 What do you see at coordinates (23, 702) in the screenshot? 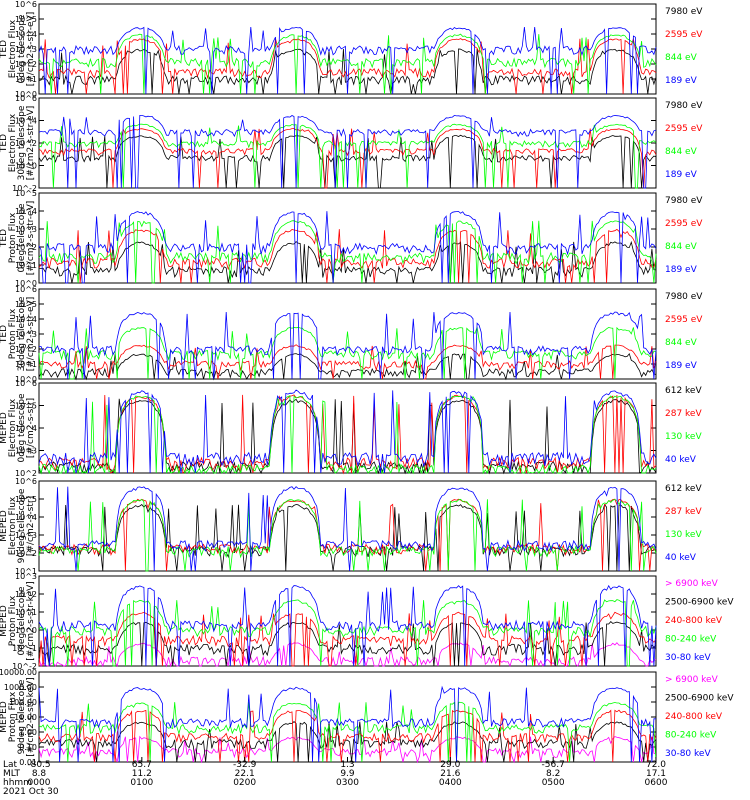
I see `y-tick-label: 100.00` at bounding box center [23, 702].